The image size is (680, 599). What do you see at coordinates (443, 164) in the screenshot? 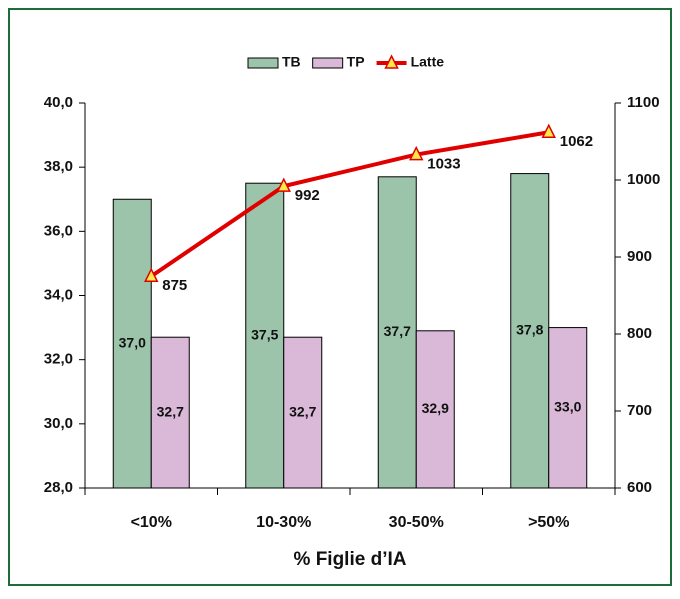
I see `line-value-label: 1033` at bounding box center [443, 164].